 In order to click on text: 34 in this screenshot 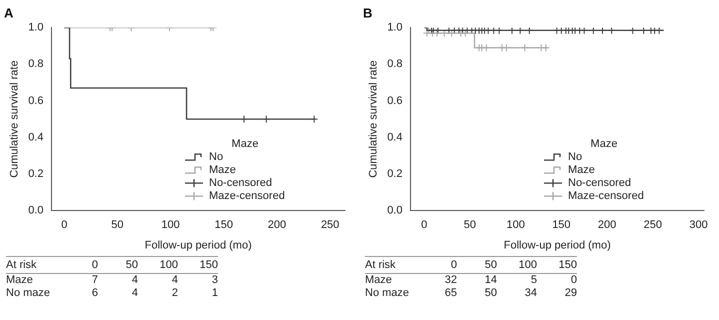, I will do `click(530, 293)`.